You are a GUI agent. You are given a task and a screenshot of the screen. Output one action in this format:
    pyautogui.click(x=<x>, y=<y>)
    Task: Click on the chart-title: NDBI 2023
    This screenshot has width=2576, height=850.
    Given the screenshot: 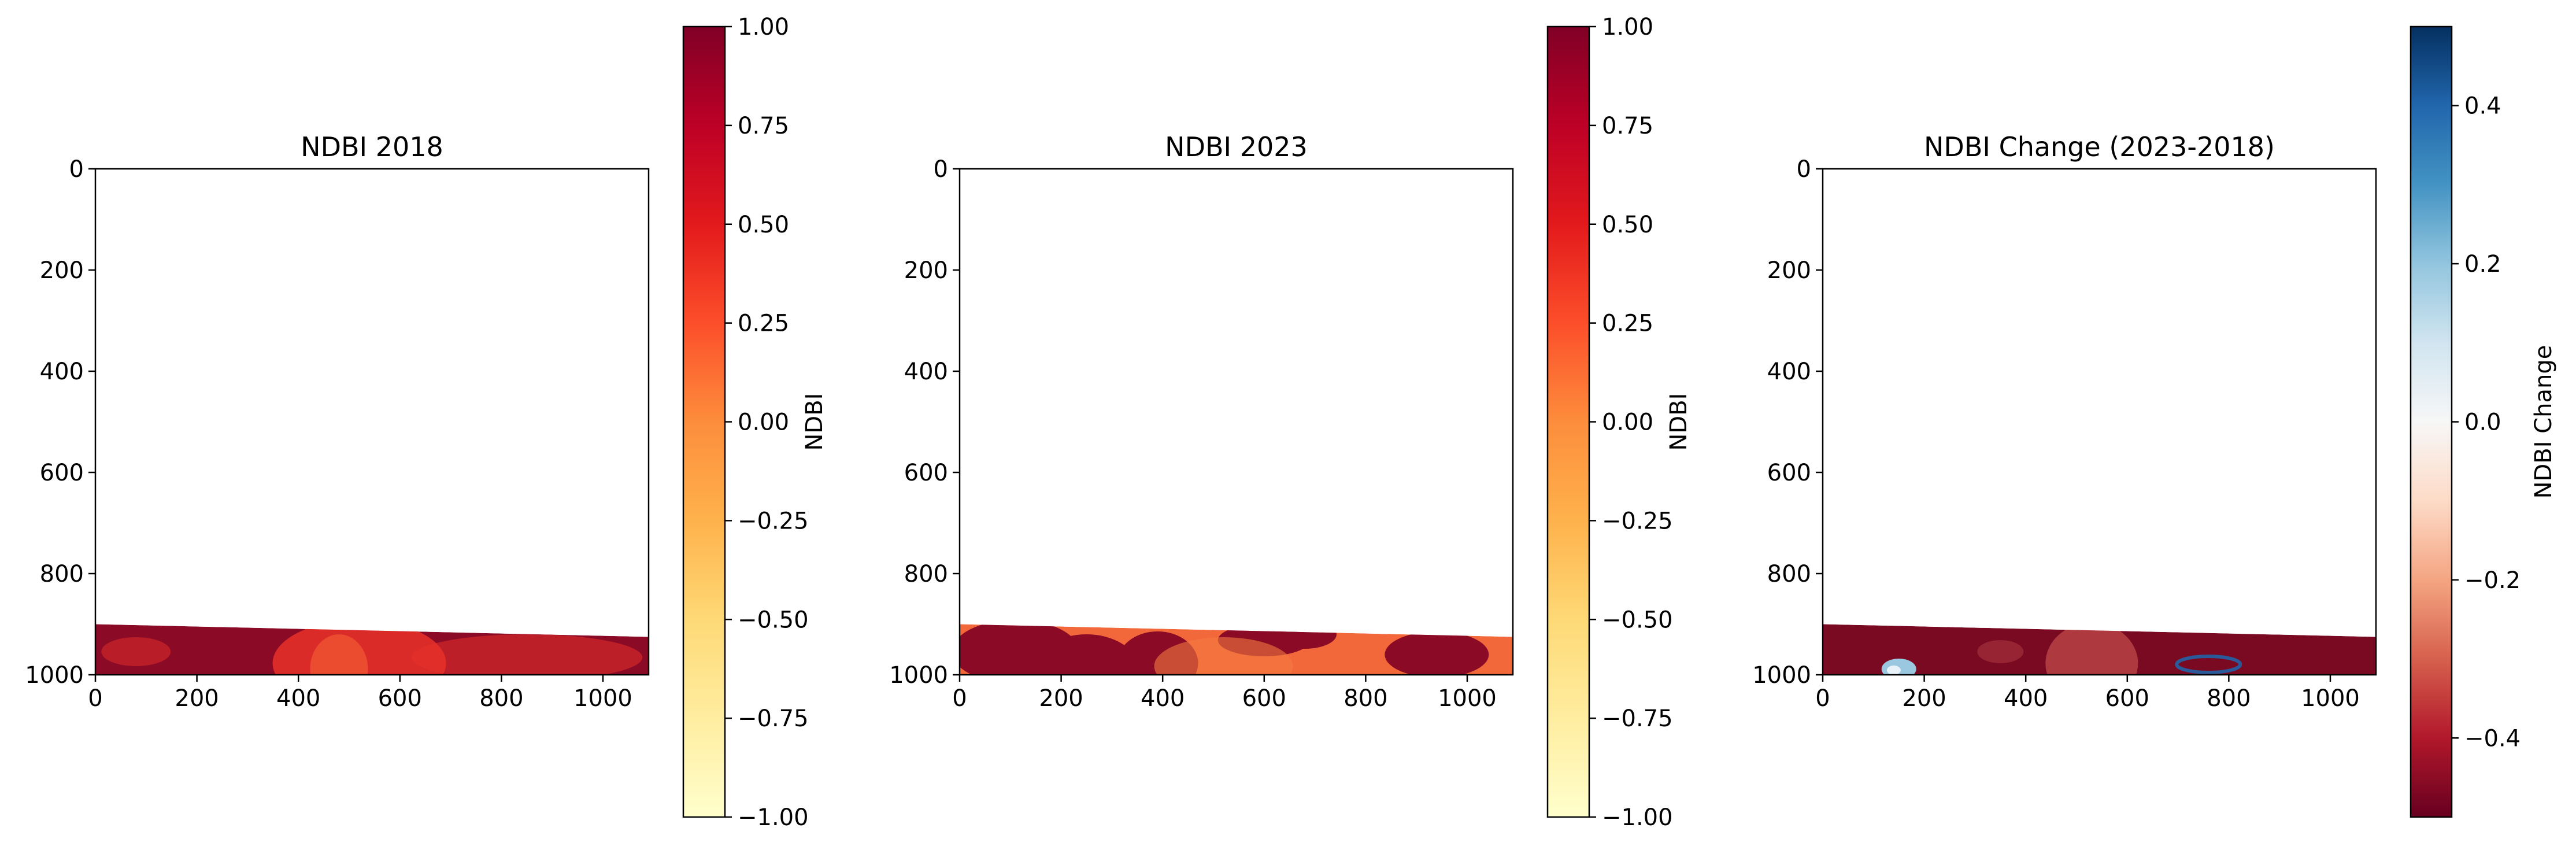 What is the action you would take?
    pyautogui.click(x=1236, y=146)
    